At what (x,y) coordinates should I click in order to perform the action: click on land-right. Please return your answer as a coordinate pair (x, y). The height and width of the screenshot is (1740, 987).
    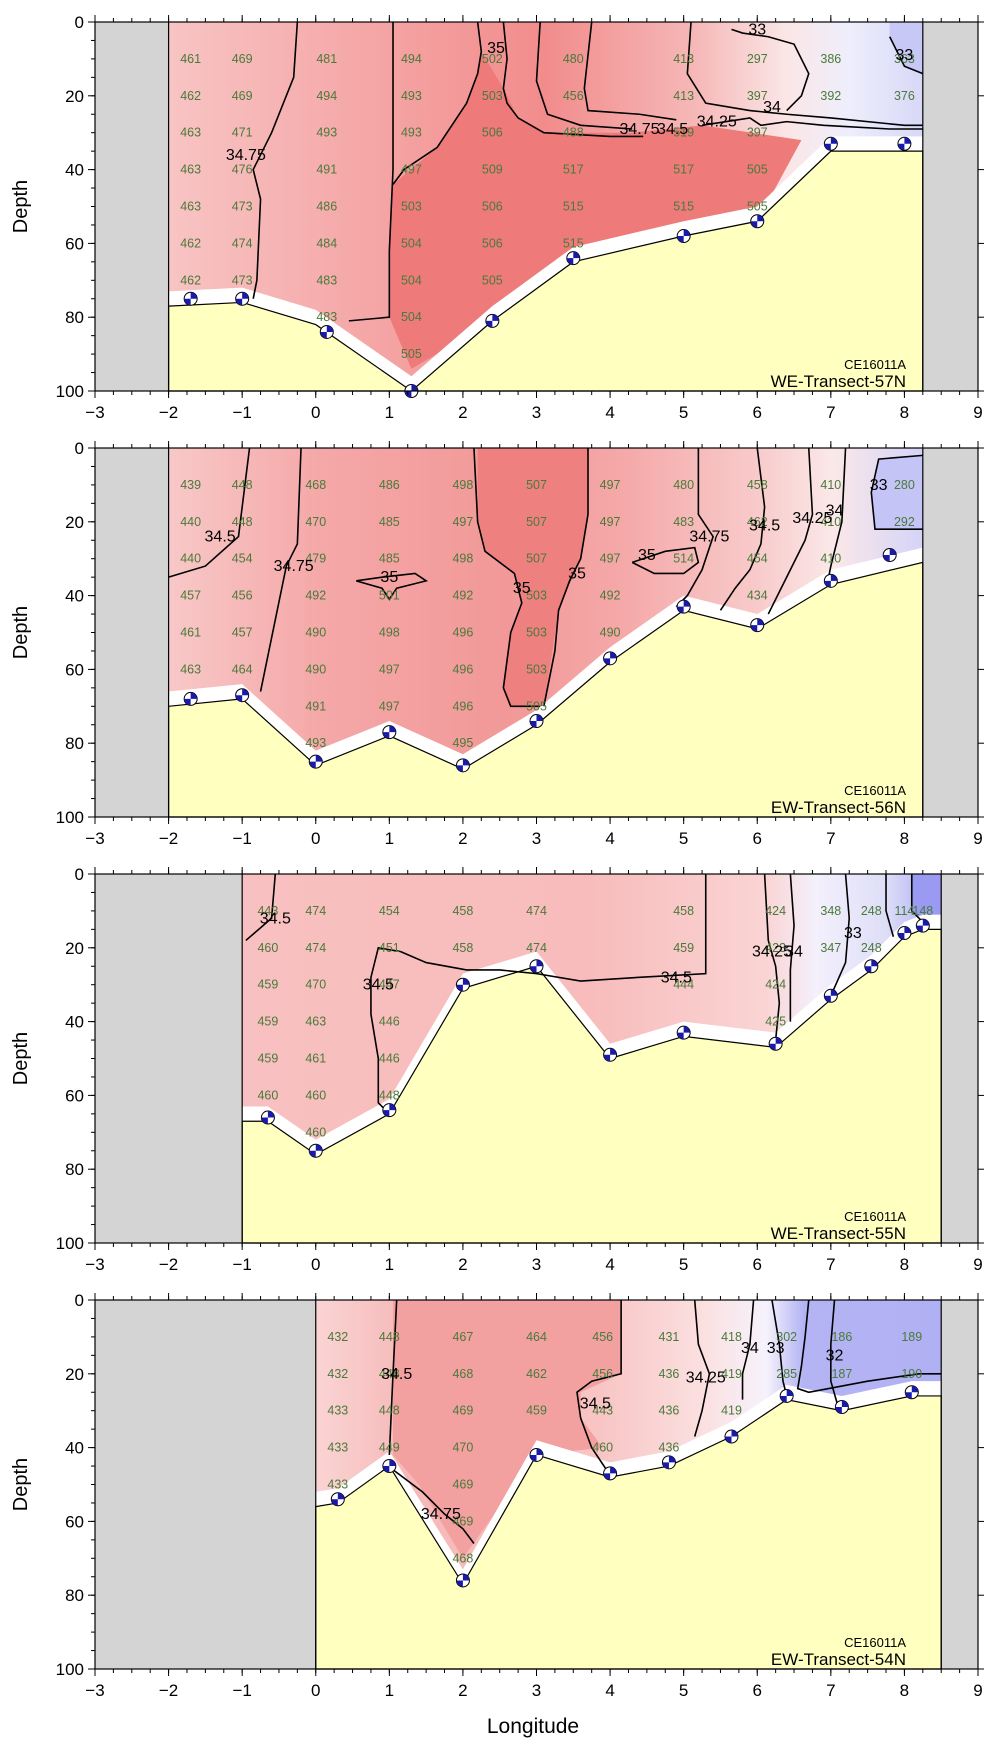
    Looking at the image, I should click on (950, 632).